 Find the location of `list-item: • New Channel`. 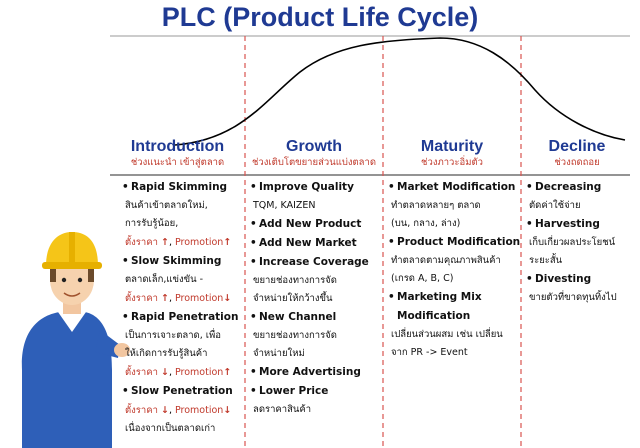

list-item: • New Channel is located at coordinates (293, 317).